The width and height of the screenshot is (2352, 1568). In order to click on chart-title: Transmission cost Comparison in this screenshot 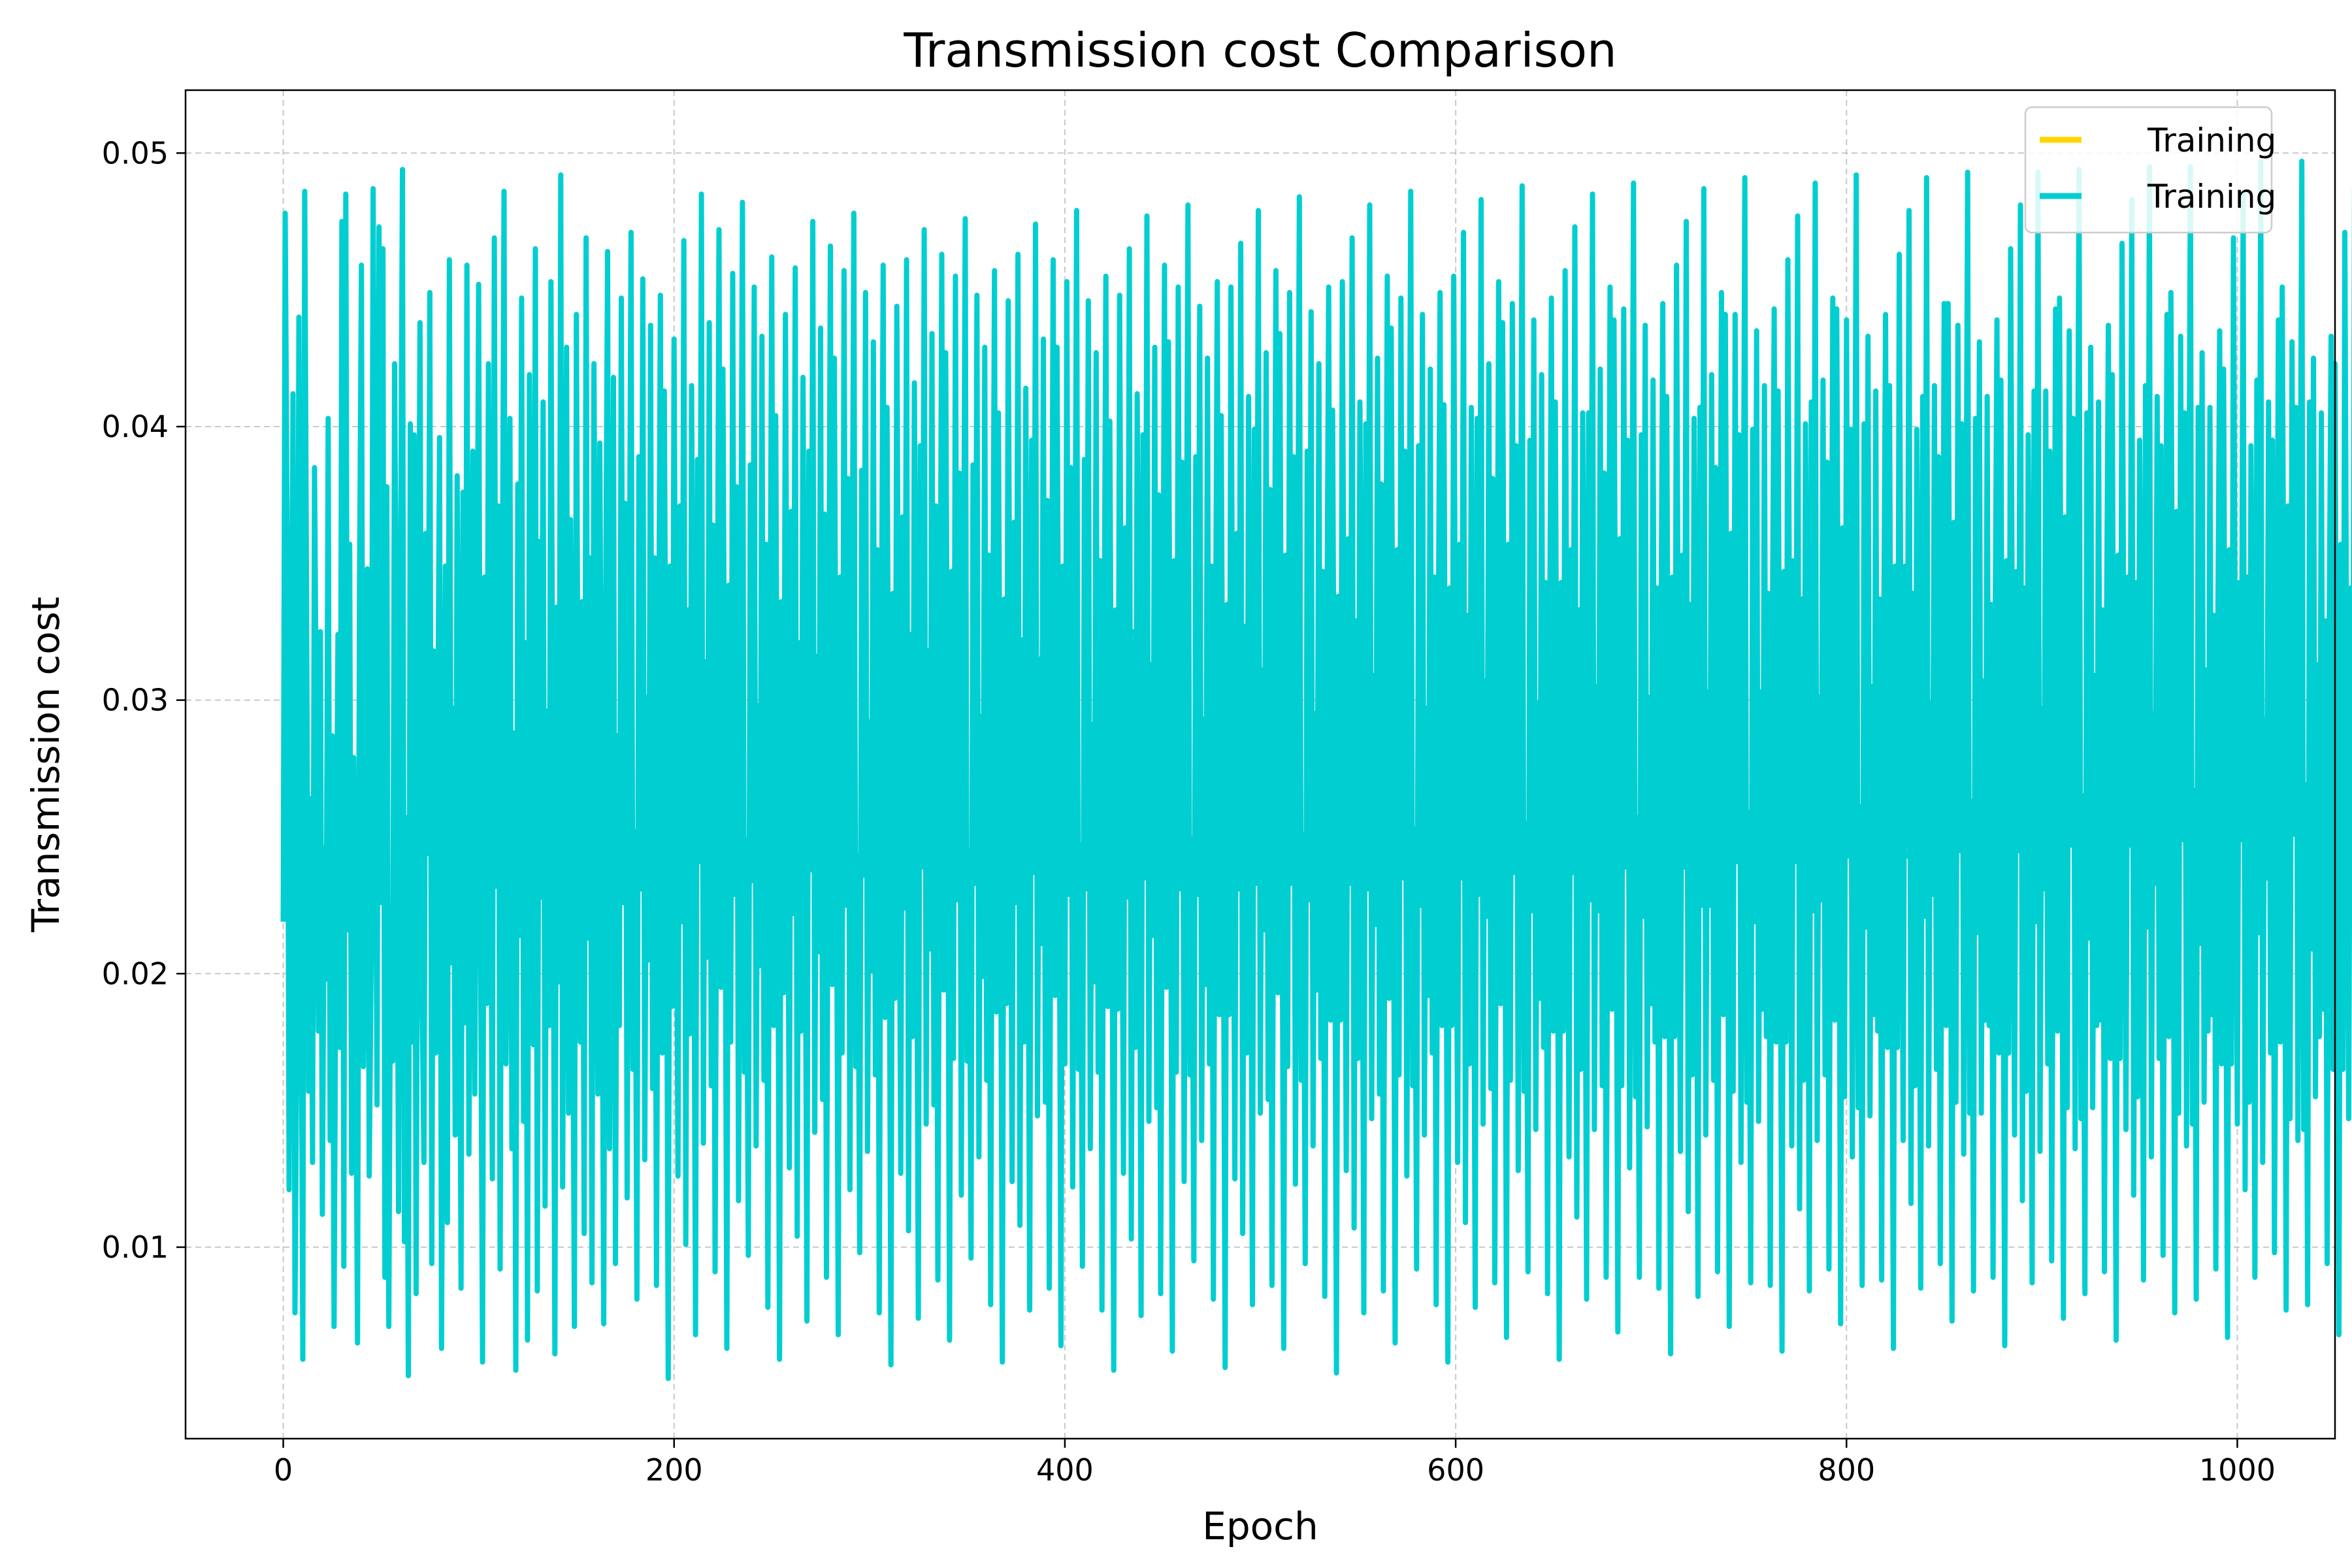, I will do `click(1259, 50)`.